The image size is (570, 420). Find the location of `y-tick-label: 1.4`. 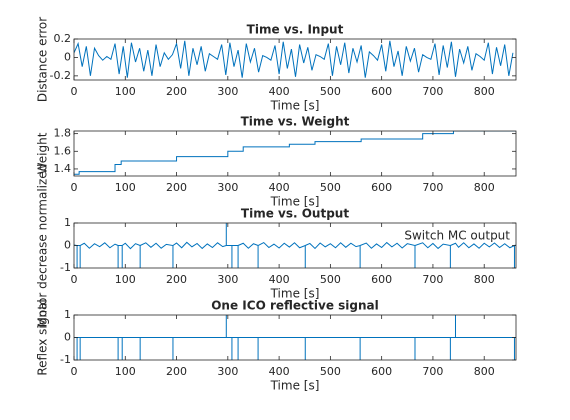

y-tick-label: 1.4 is located at coordinates (63, 168).